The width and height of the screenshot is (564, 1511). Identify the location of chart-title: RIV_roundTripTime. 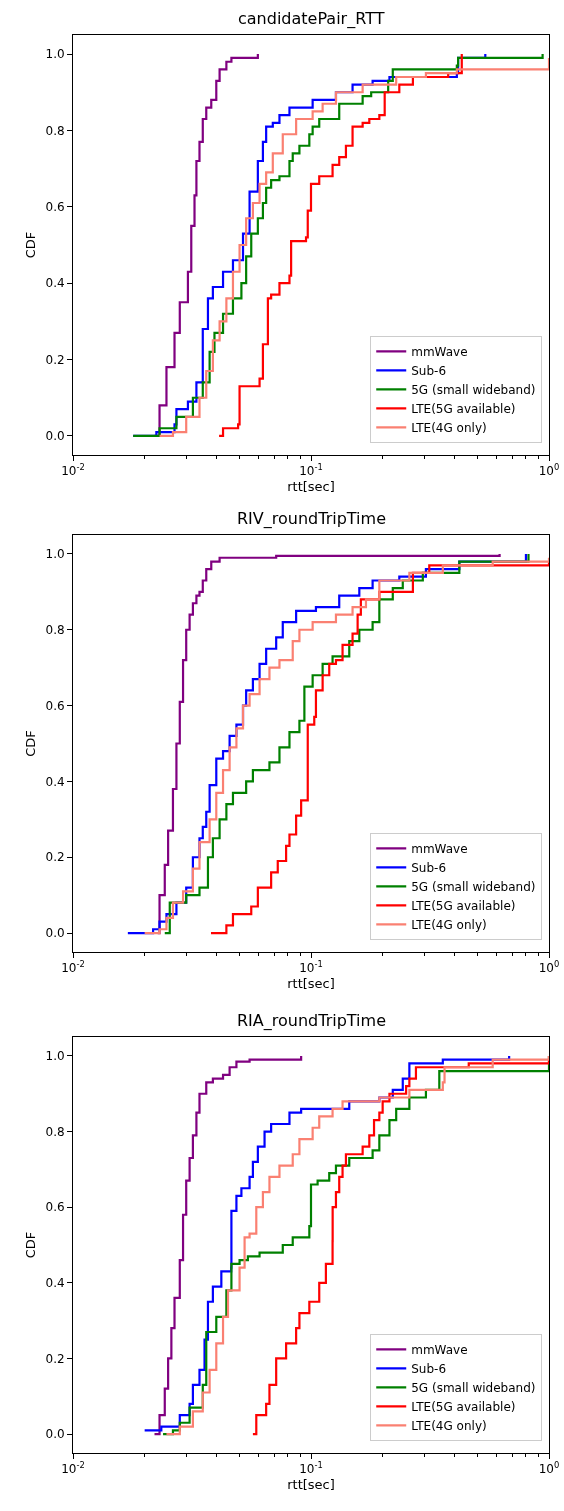
(311, 519).